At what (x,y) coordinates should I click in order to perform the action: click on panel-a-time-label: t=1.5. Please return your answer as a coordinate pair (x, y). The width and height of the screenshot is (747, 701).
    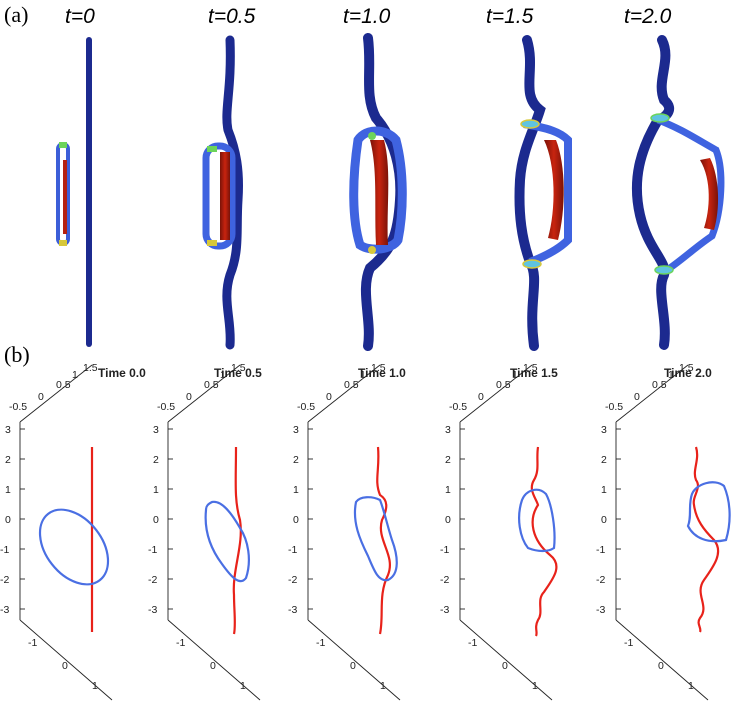
    Looking at the image, I should click on (510, 16).